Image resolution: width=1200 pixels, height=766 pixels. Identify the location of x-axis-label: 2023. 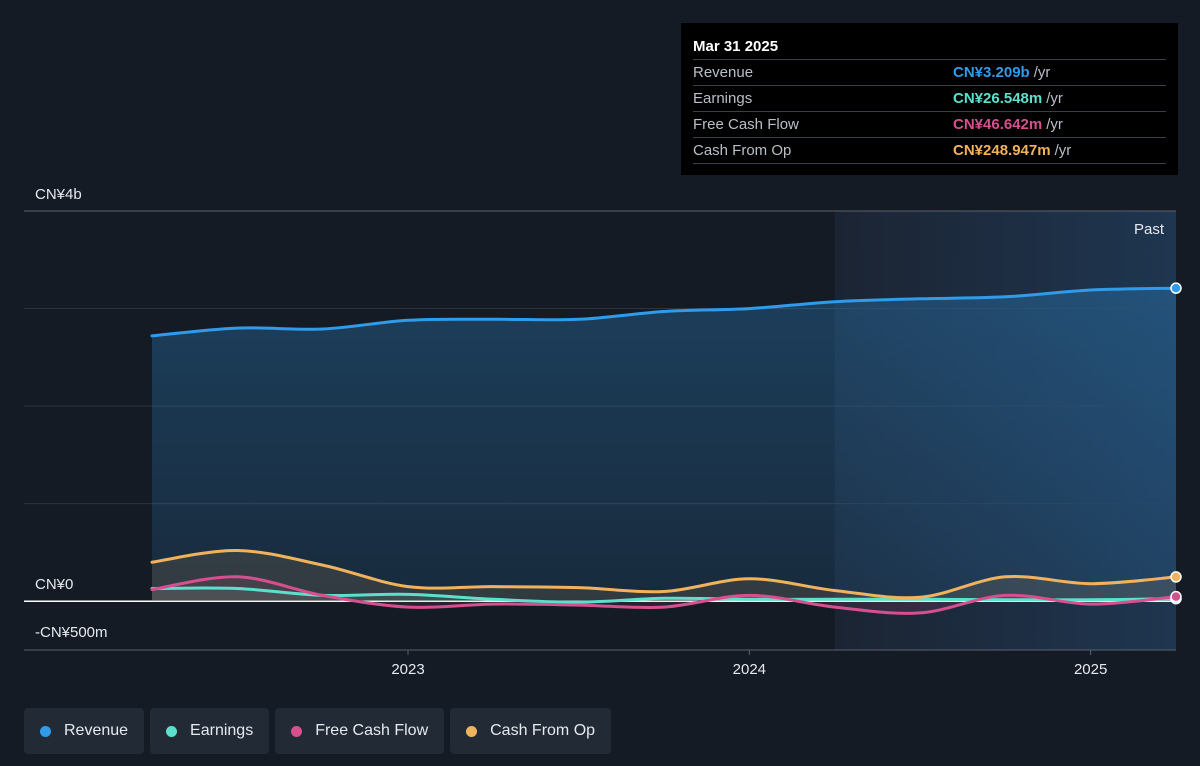
(407, 669).